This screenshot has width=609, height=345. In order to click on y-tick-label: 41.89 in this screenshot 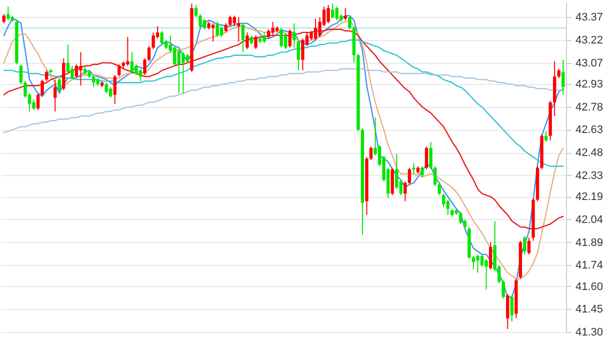, I will do `click(590, 242)`.